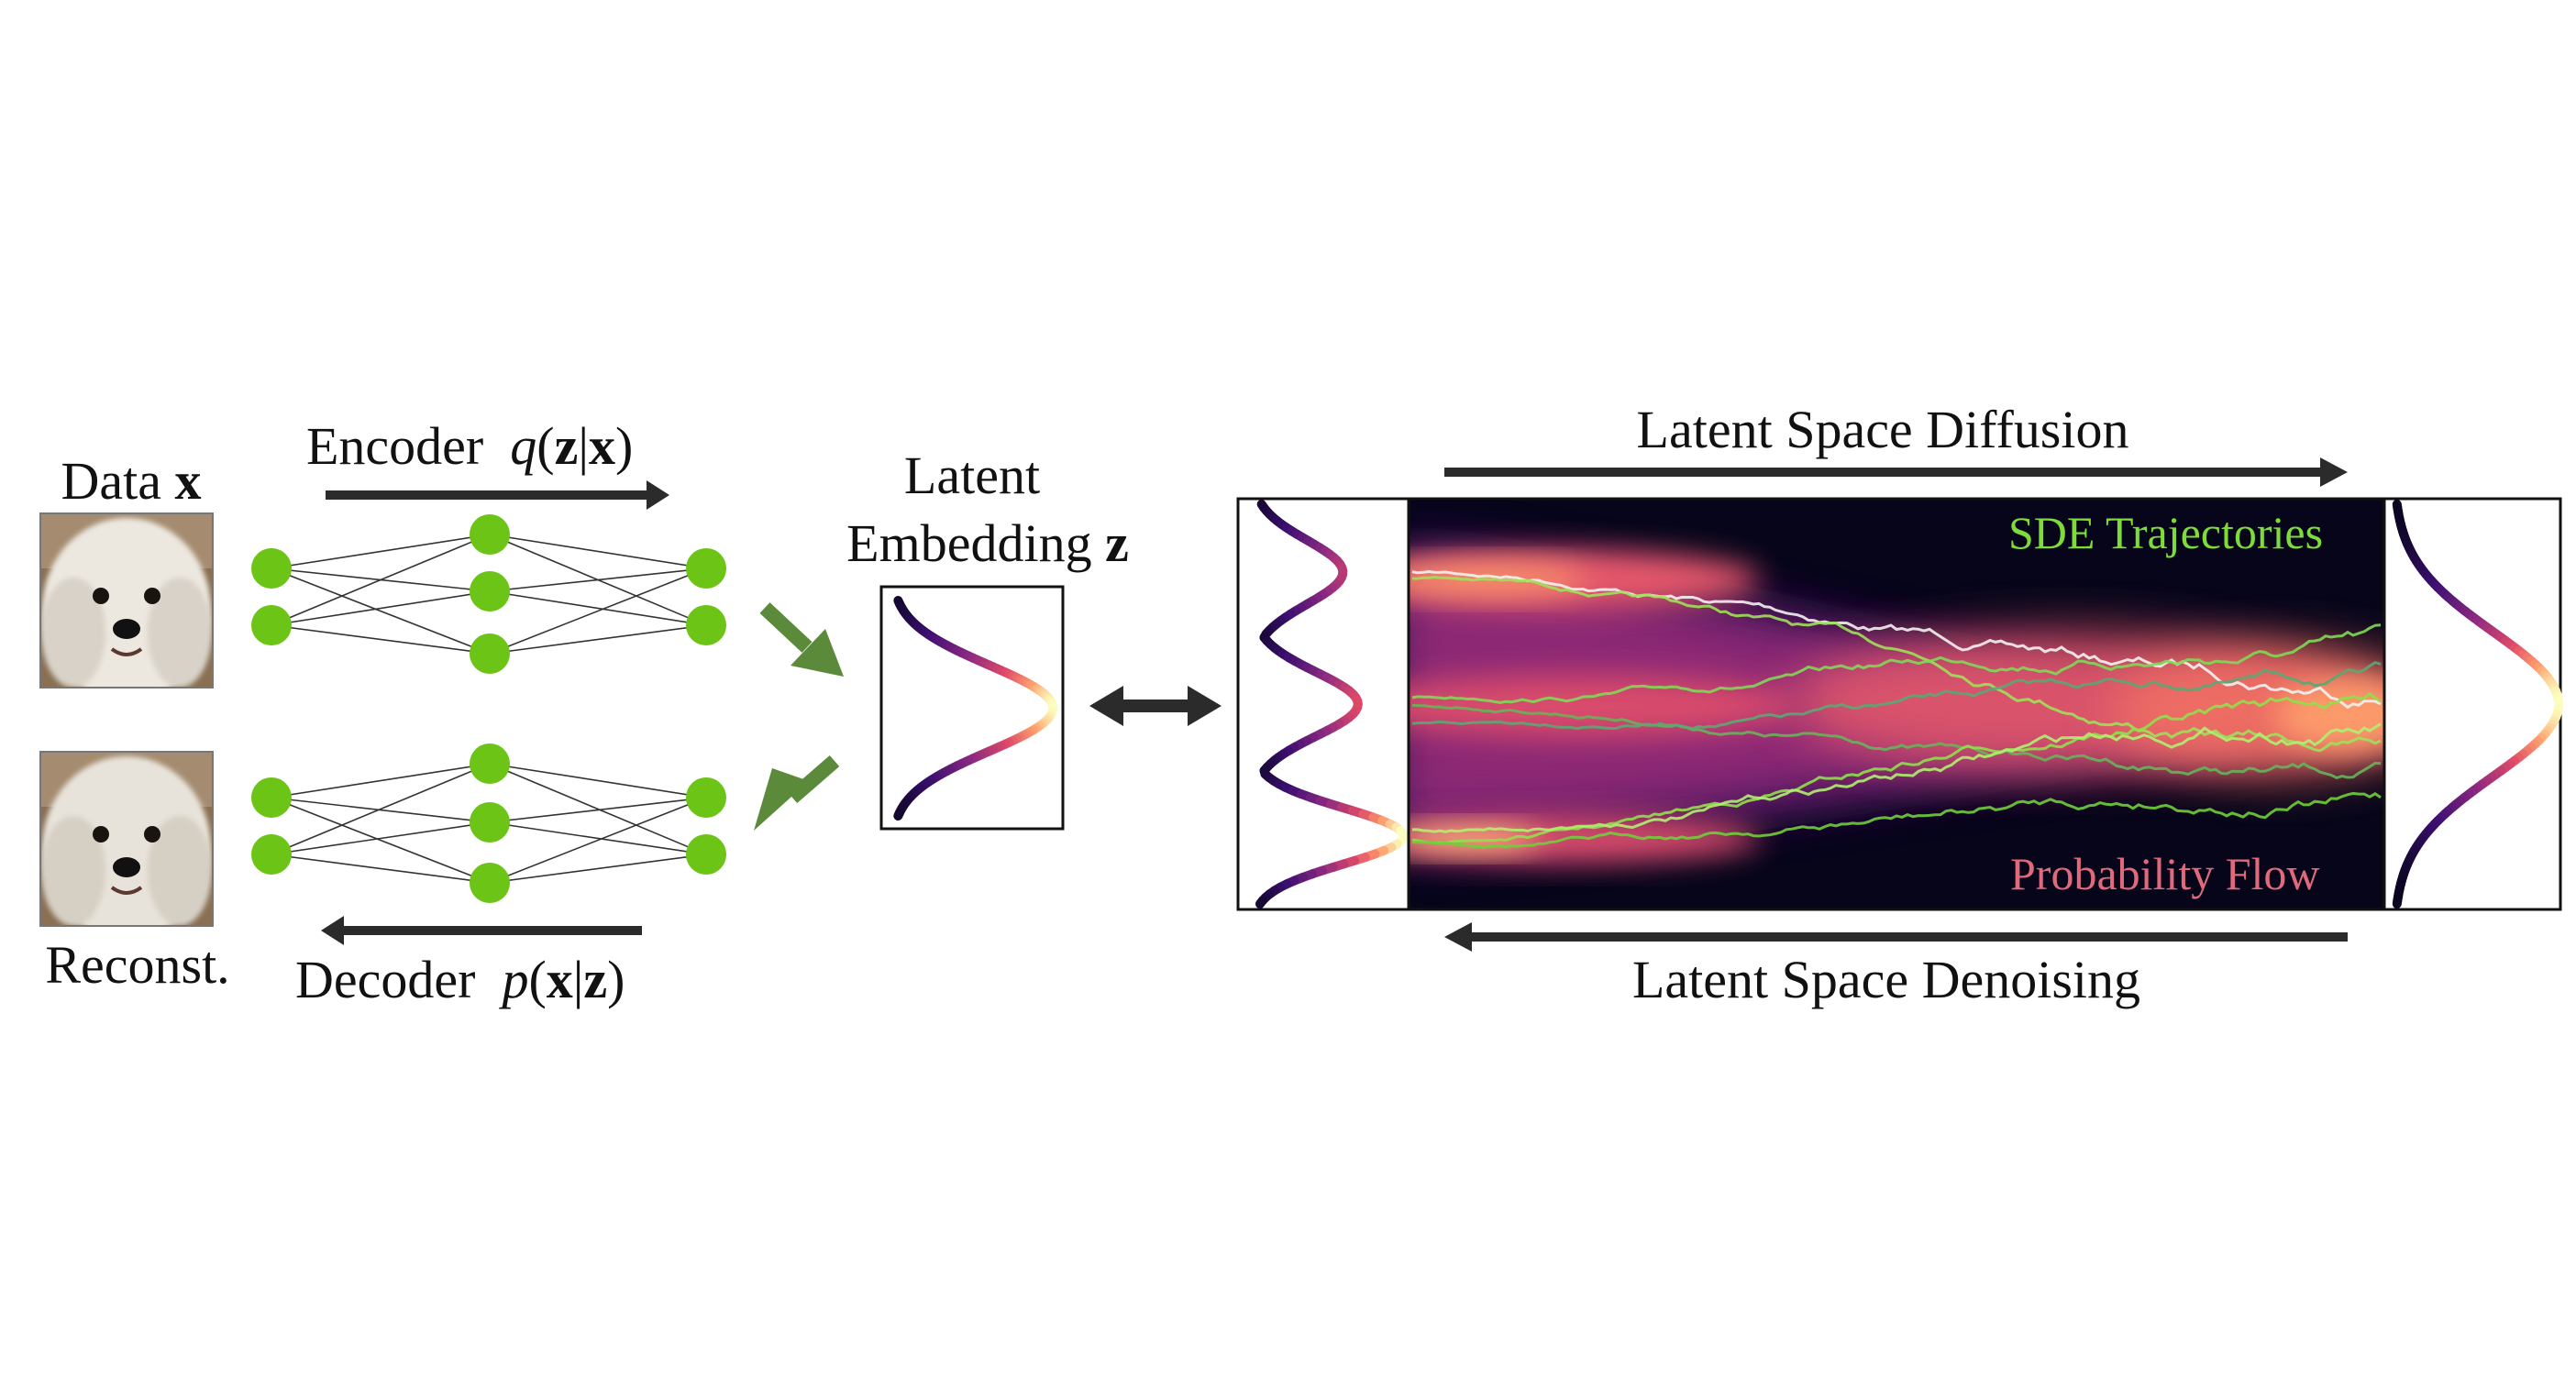  What do you see at coordinates (137, 965) in the screenshot?
I see `reconst-label: Reconst.` at bounding box center [137, 965].